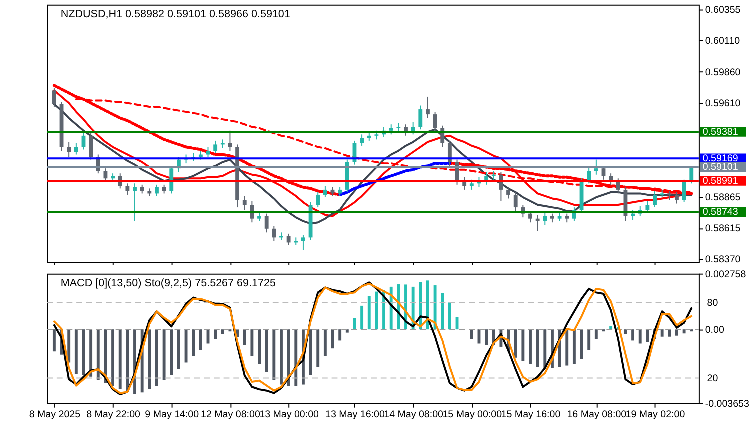 Image resolution: width=750 pixels, height=430 pixels. What do you see at coordinates (723, 198) in the screenshot?
I see `y-tick-label: 0.58865` at bounding box center [723, 198].